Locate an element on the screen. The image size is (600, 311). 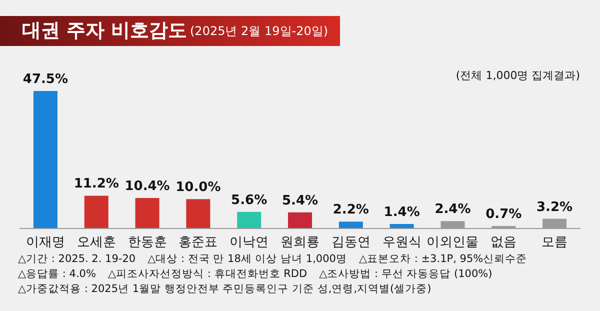
x-tick-label: 이재명 is located at coordinates (45, 242).